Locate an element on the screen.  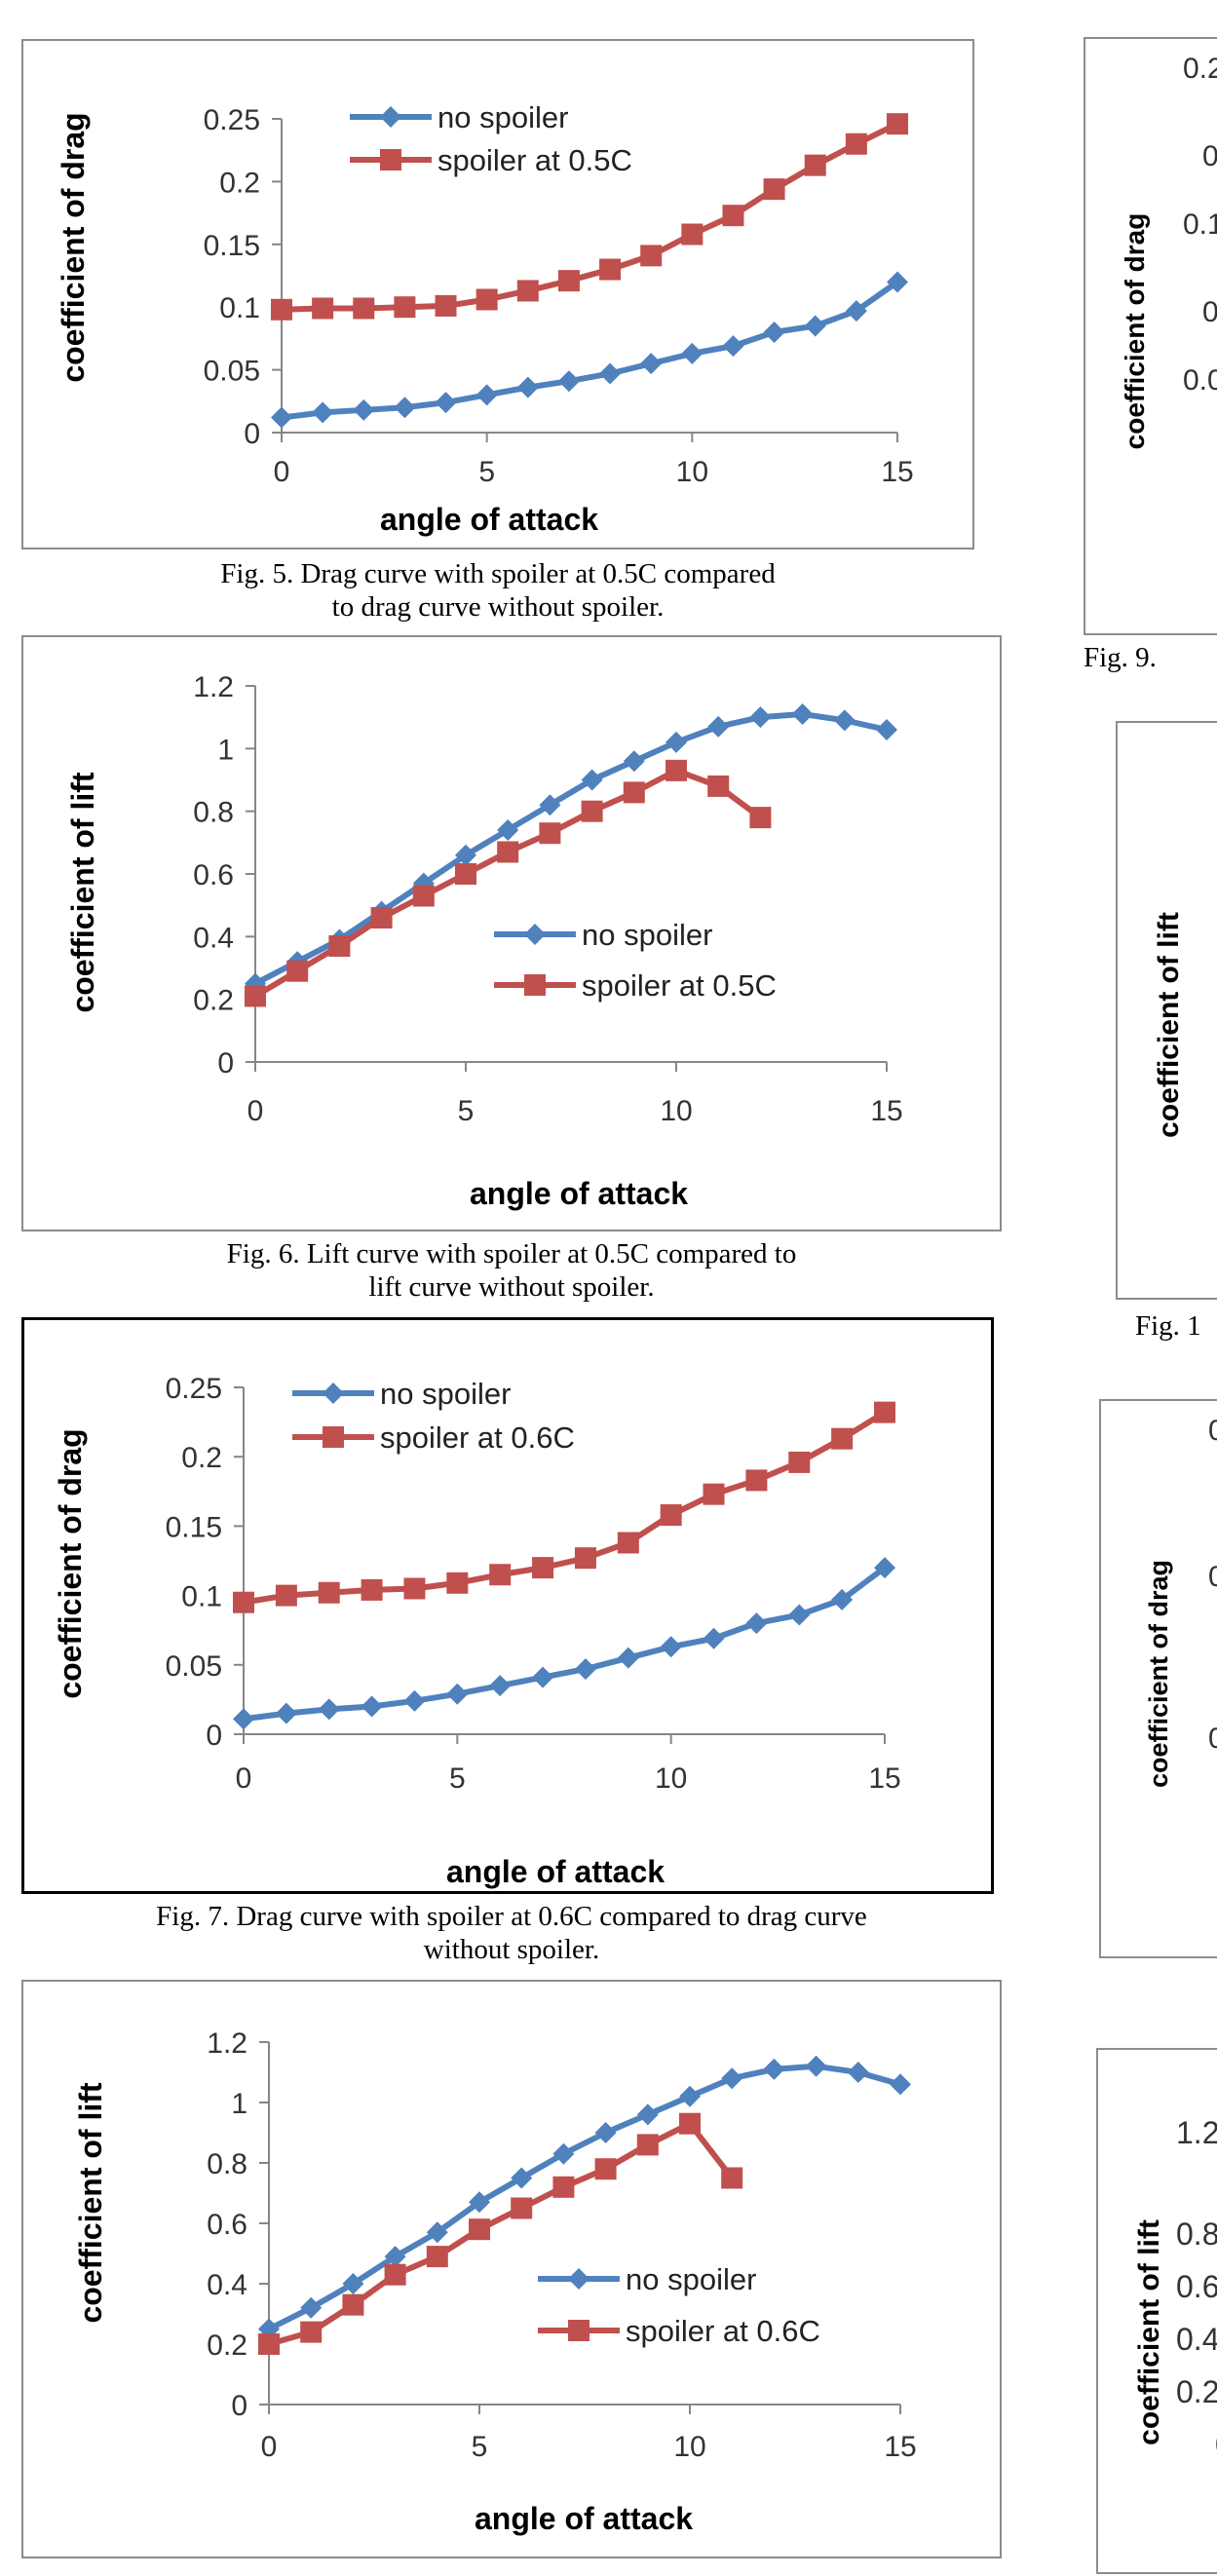
fig12-ylabel: coefficient of lift is located at coordinates (1149, 2332).